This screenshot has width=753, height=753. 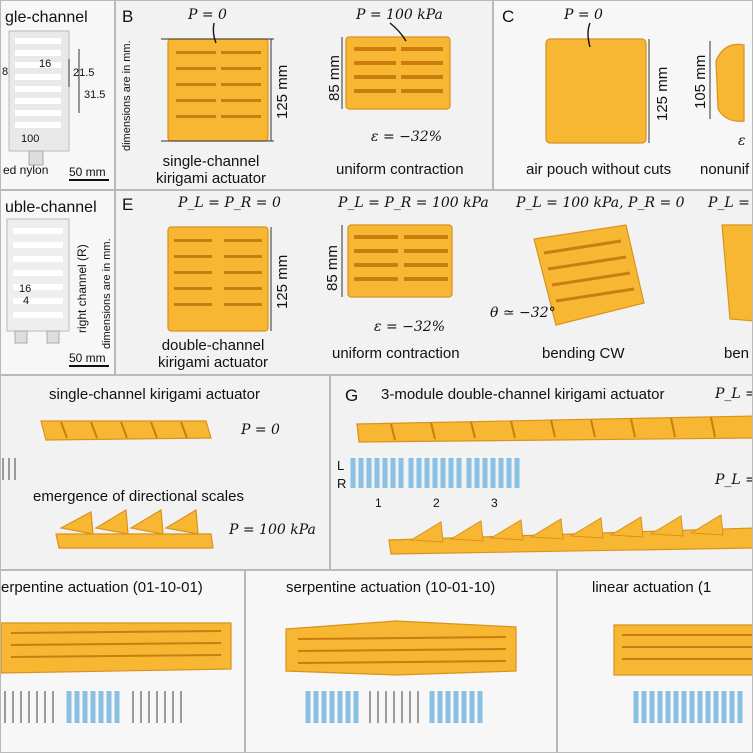 What do you see at coordinates (334, 78) in the screenshot?
I see `panel-b-contract: 85 mm` at bounding box center [334, 78].